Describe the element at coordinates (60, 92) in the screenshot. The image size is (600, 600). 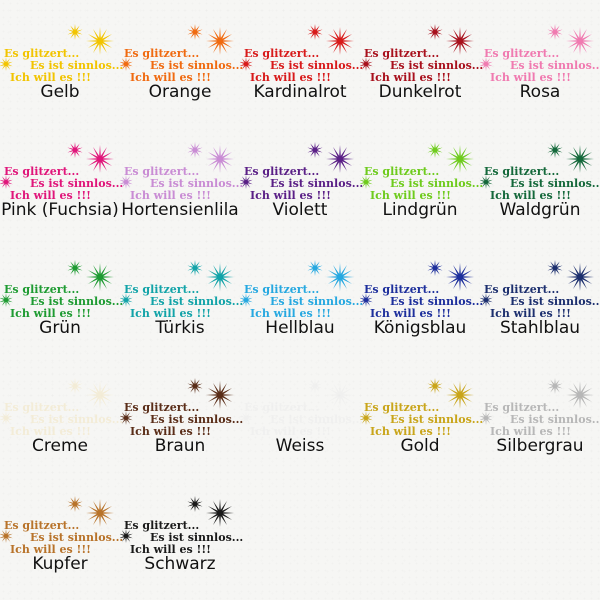
I see `color-name-label: Gelb` at that location.